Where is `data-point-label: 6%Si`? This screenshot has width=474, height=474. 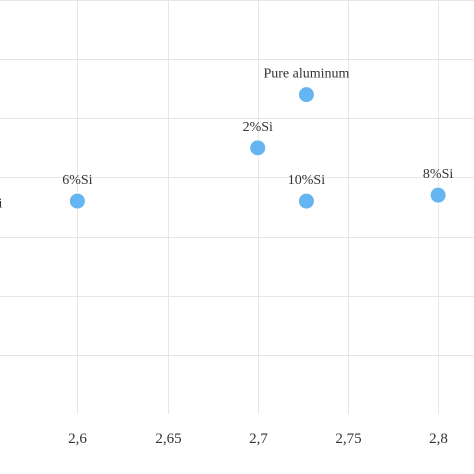 data-point-label: 6%Si is located at coordinates (77, 180).